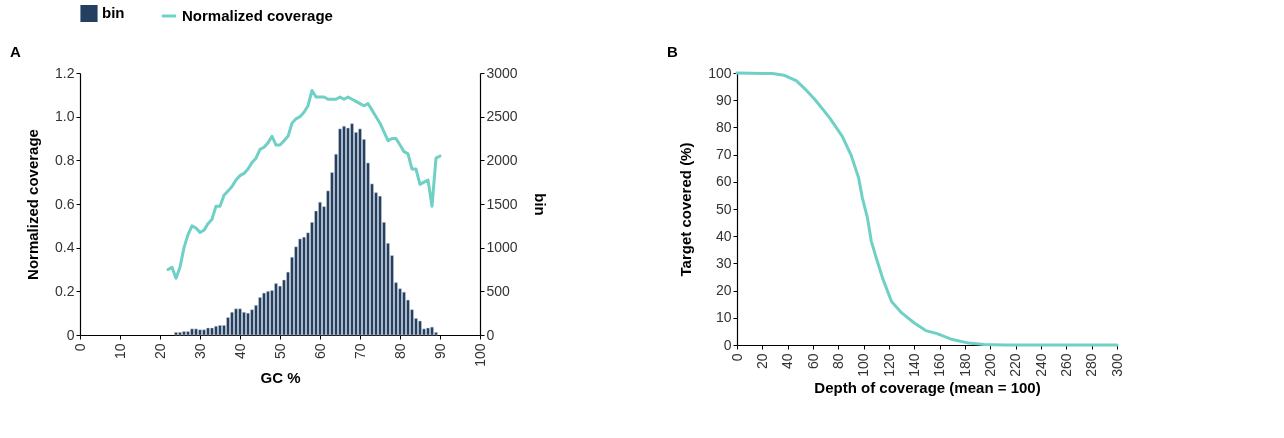 This screenshot has width=1284, height=438. I want to click on legend-label: bin, so click(113, 13).